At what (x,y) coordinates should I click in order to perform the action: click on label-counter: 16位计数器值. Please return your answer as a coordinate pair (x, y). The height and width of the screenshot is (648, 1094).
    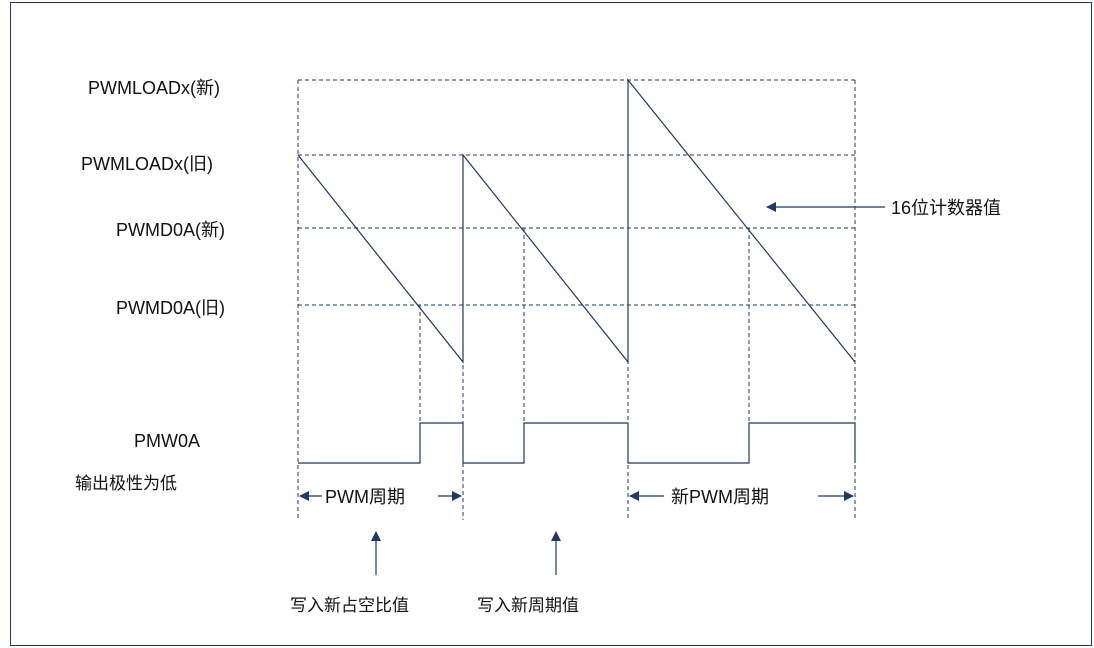
    Looking at the image, I should click on (946, 208).